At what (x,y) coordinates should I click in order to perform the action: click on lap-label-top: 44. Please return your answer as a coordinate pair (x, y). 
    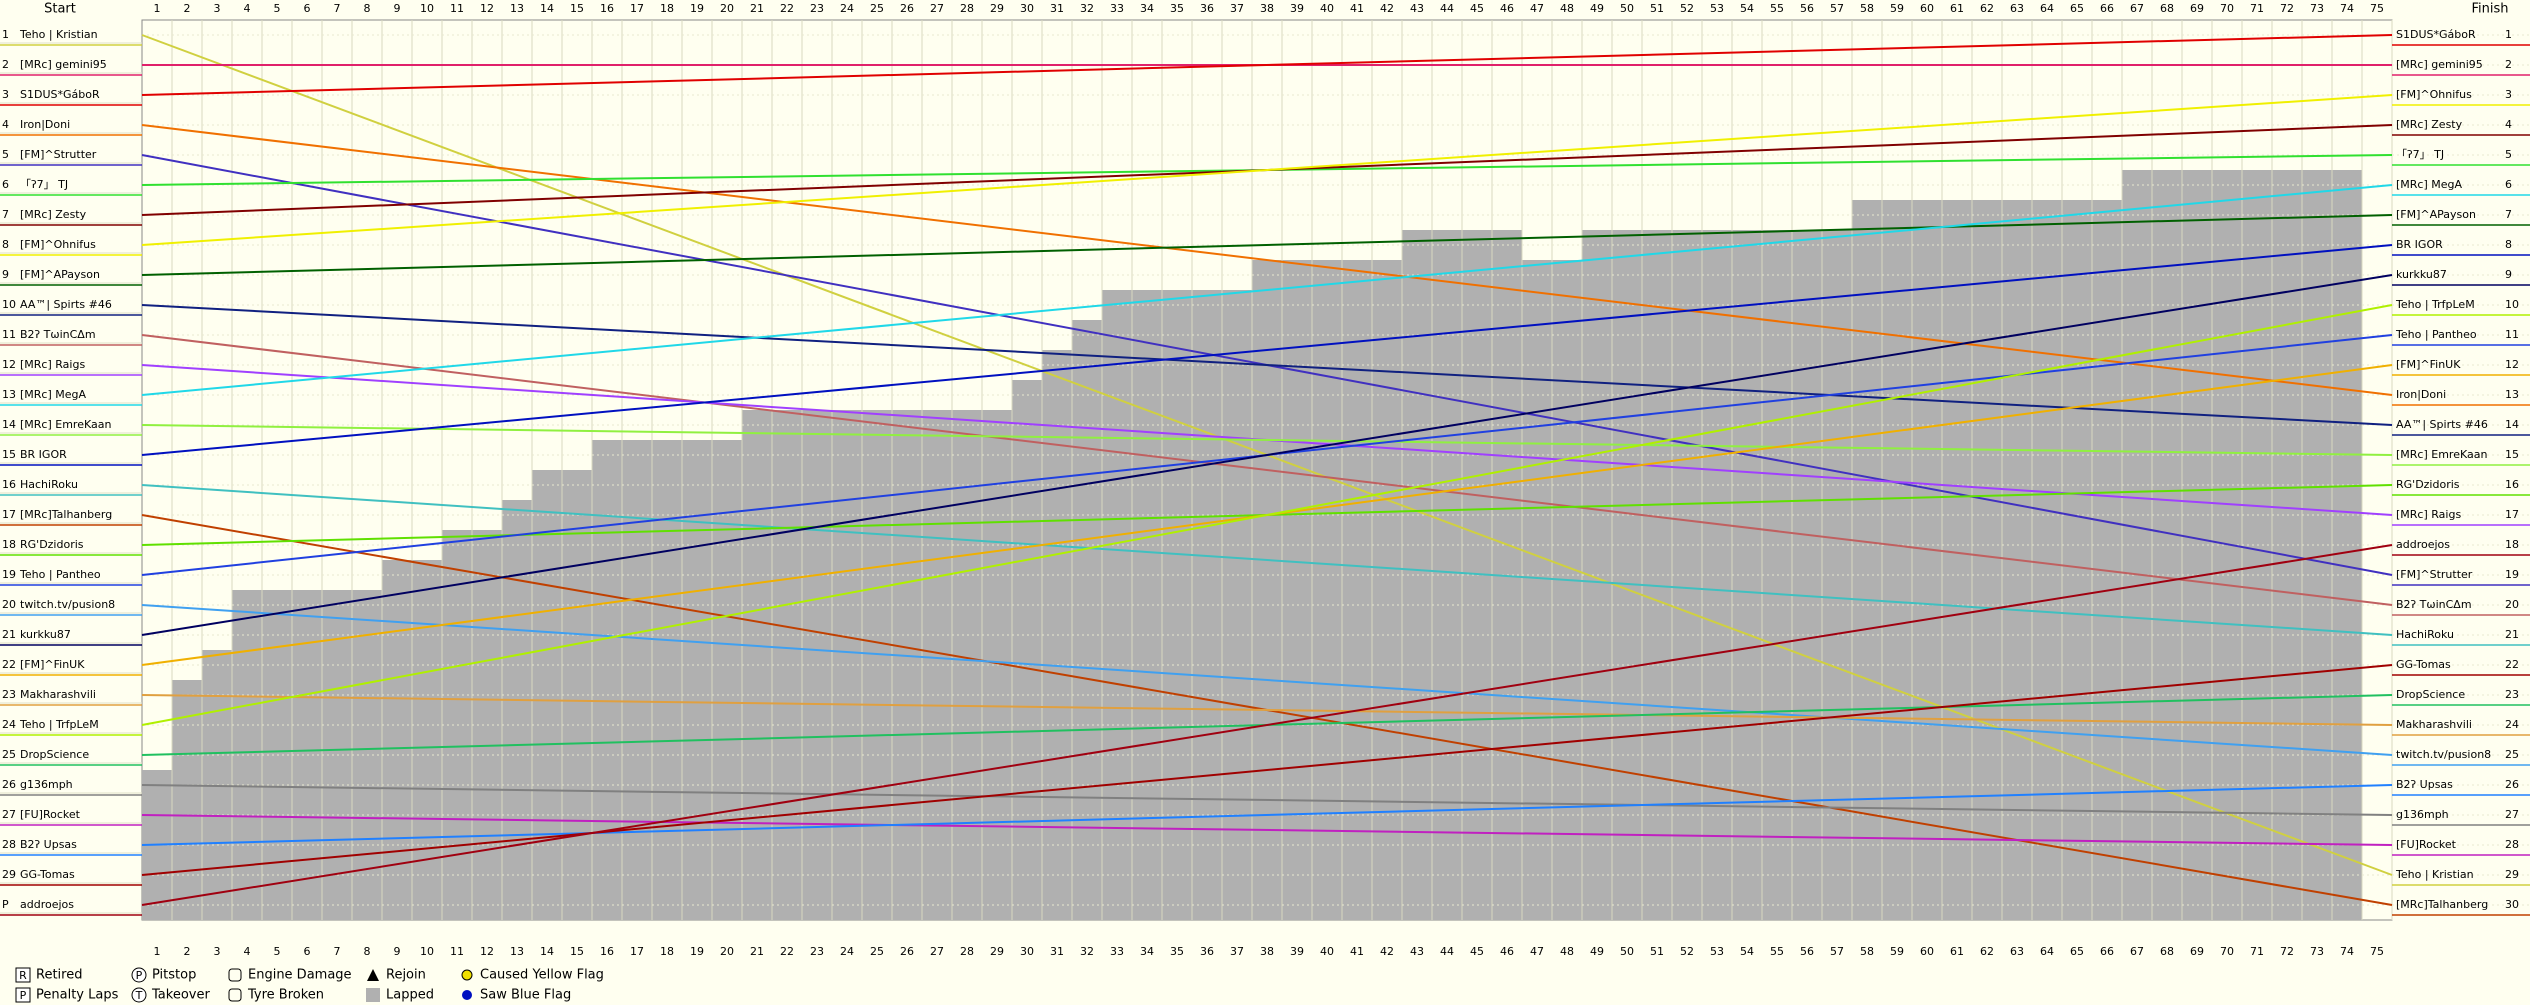
    Looking at the image, I should click on (1447, 8).